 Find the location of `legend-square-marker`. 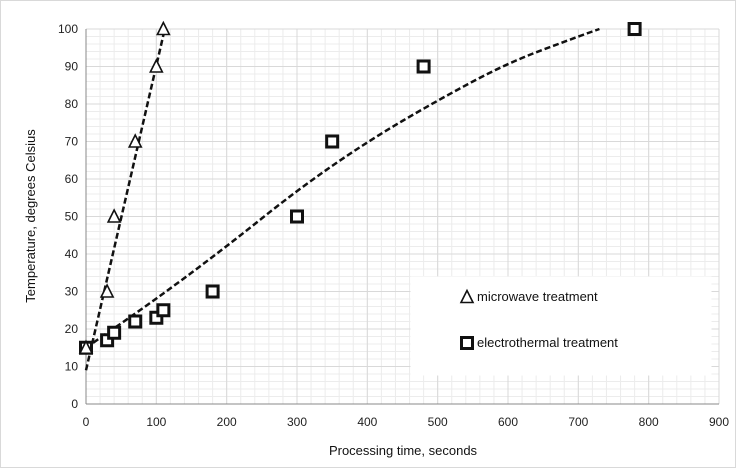

legend-square-marker is located at coordinates (467, 343).